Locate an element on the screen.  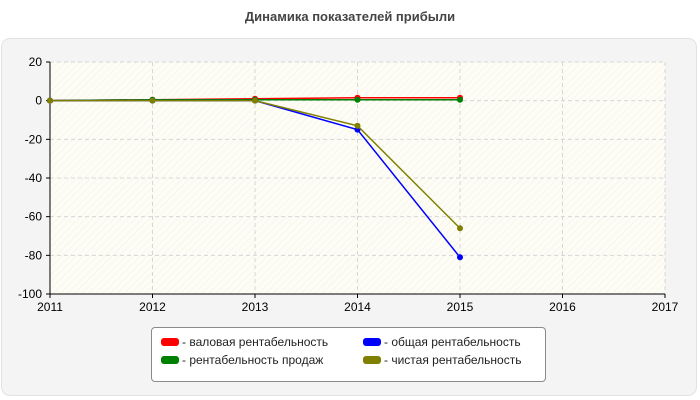
y-tick-label: 0 is located at coordinates (38, 101).